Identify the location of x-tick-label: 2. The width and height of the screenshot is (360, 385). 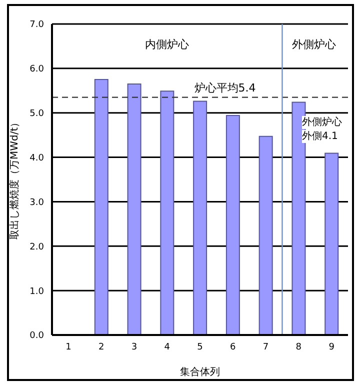
(101, 347).